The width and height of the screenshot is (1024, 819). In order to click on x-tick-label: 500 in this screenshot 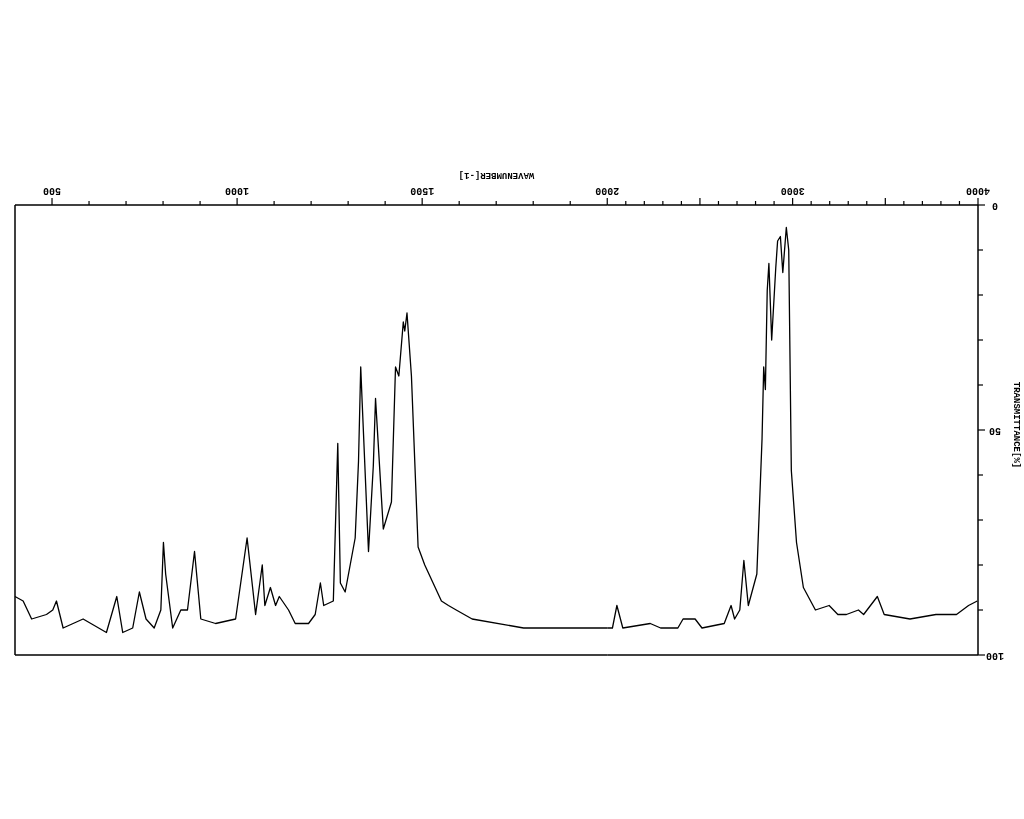, I will do `click(52, 190)`.